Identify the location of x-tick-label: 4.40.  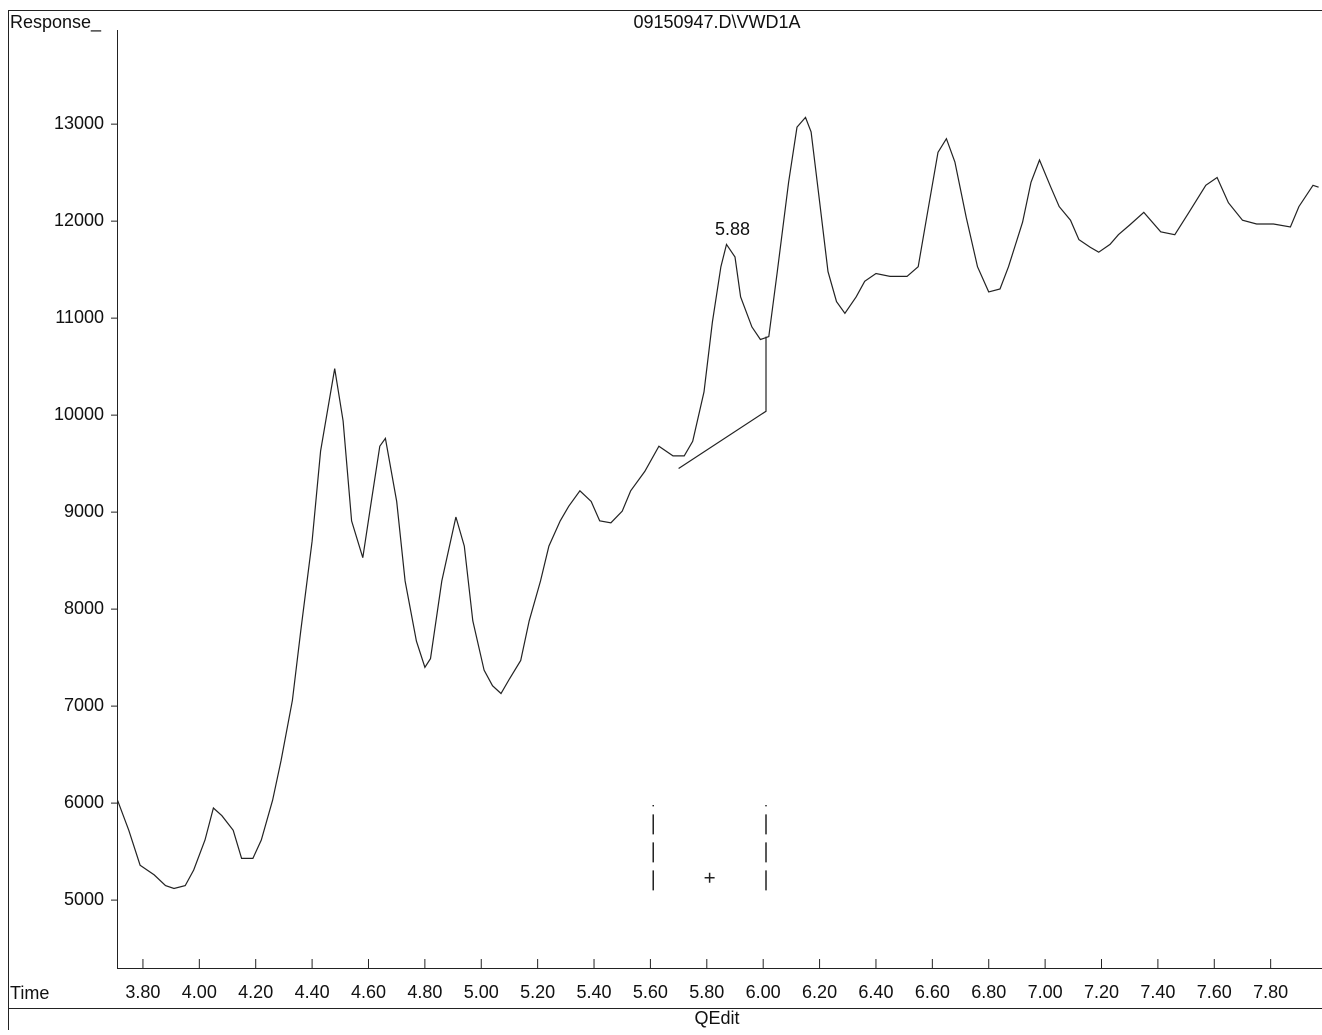
(312, 992).